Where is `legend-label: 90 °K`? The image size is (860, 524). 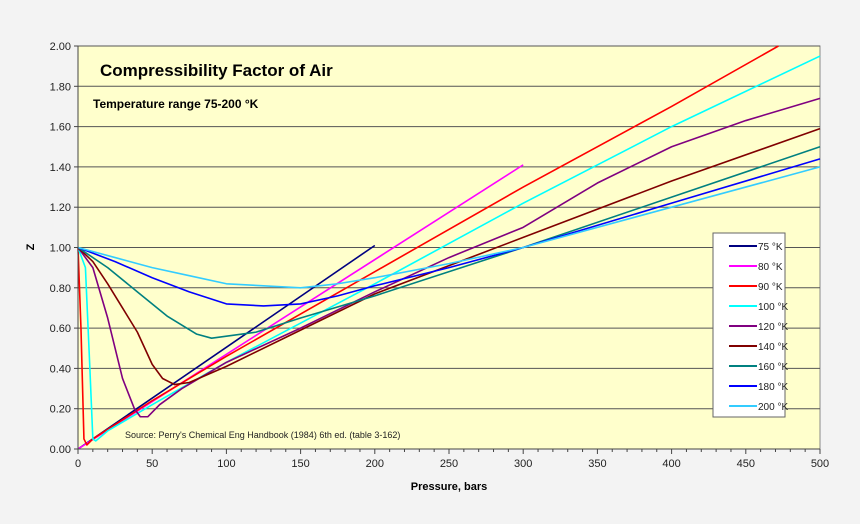 legend-label: 90 °K is located at coordinates (770, 287).